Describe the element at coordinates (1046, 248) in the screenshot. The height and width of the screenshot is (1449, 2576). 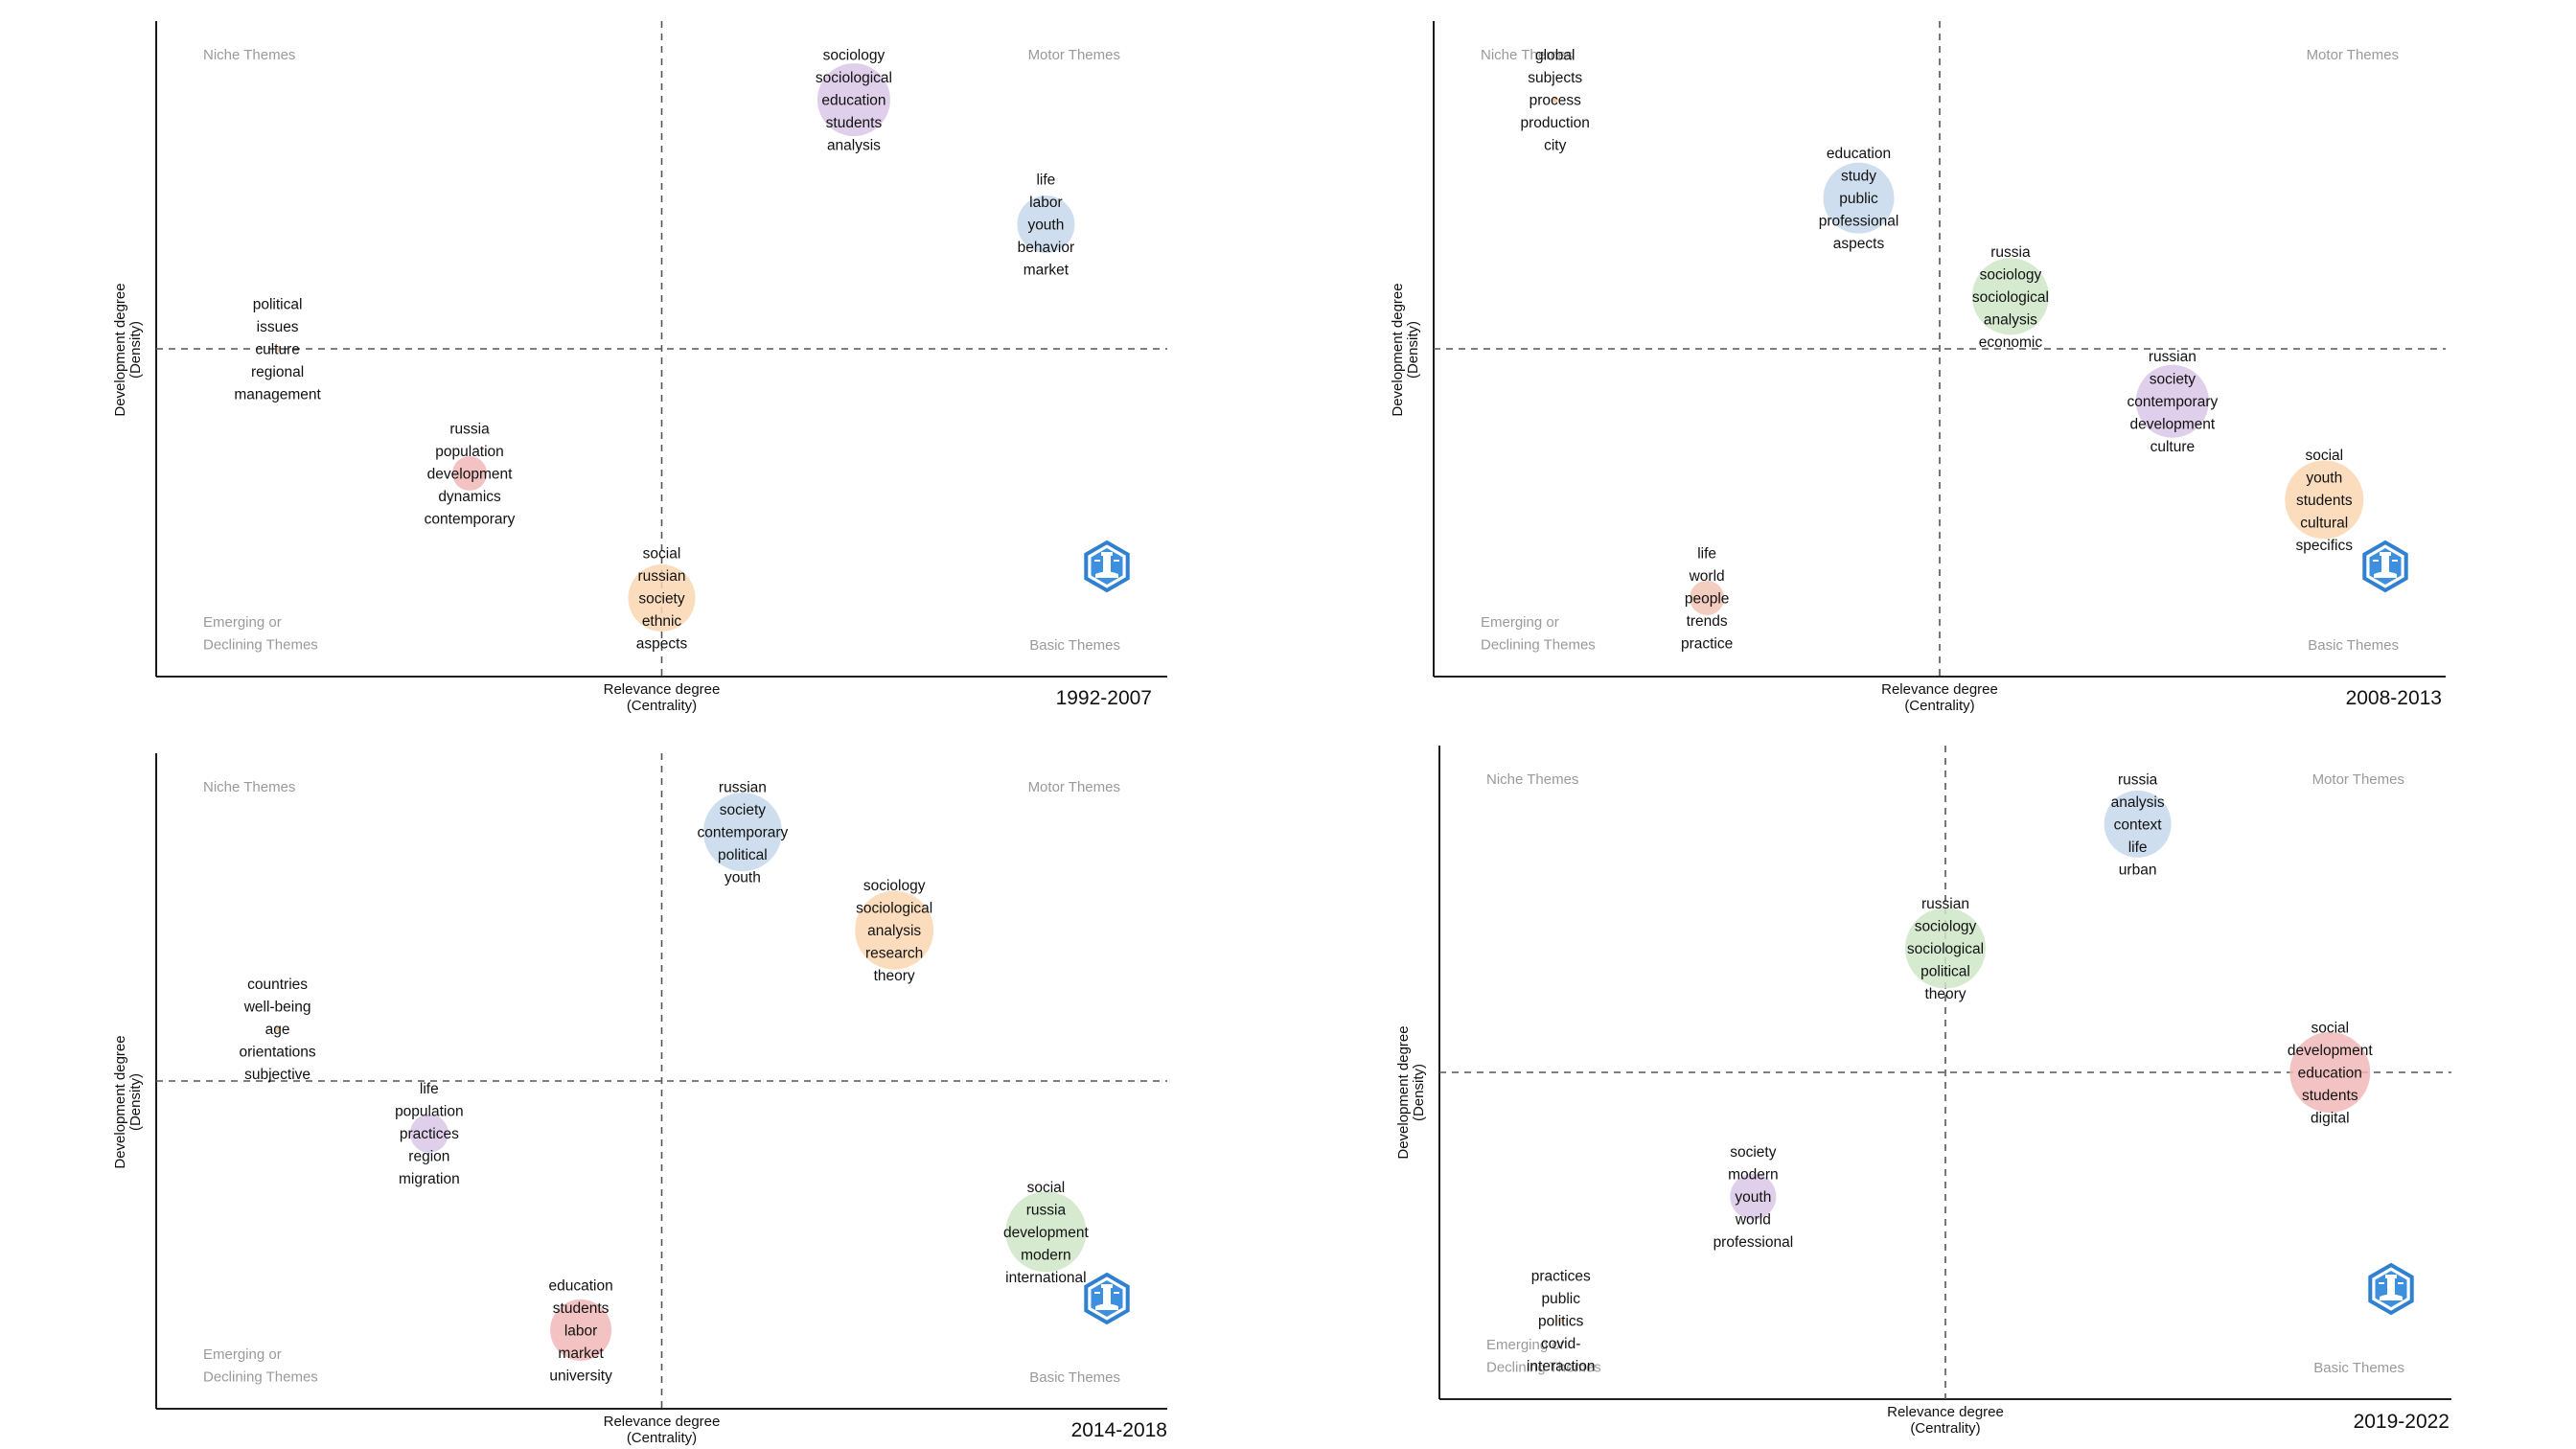
I see `cluster-word-label: behavior` at that location.